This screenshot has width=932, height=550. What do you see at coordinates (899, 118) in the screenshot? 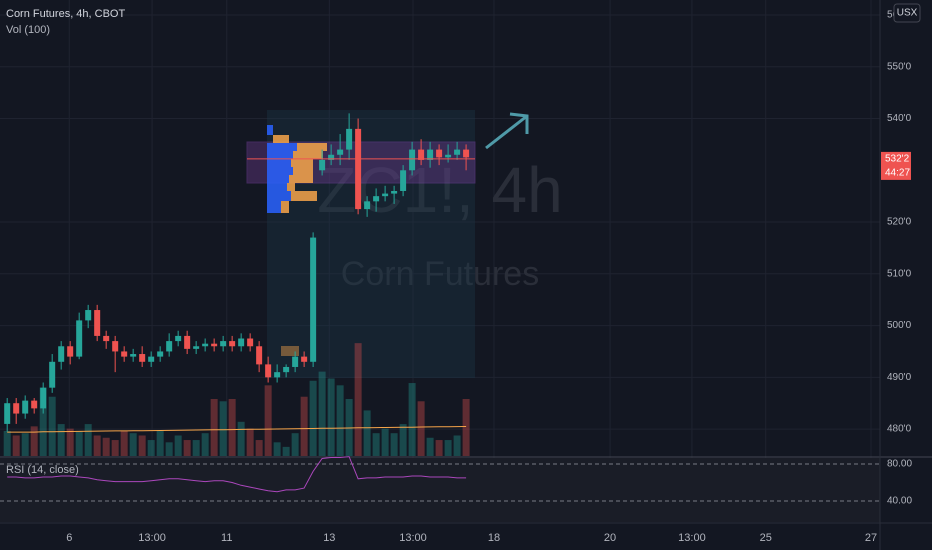
I see `y-tick-label: 540'0` at bounding box center [899, 118].